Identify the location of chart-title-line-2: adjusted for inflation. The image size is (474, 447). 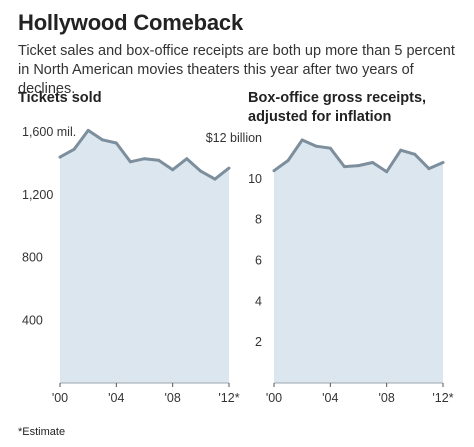
(319, 117).